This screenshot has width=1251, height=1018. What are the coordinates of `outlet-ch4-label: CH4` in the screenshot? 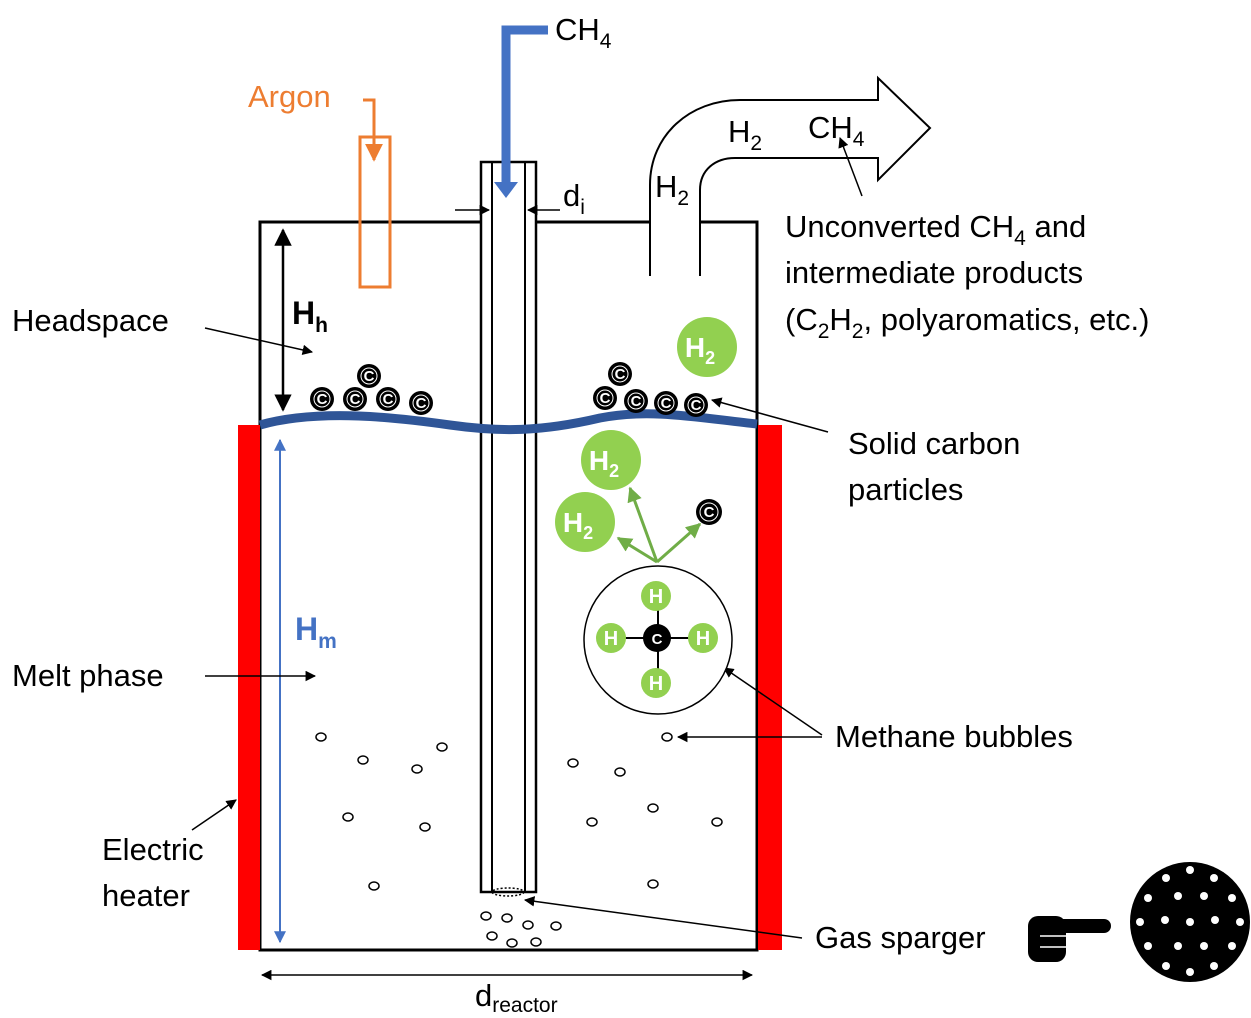 It's located at (836, 130).